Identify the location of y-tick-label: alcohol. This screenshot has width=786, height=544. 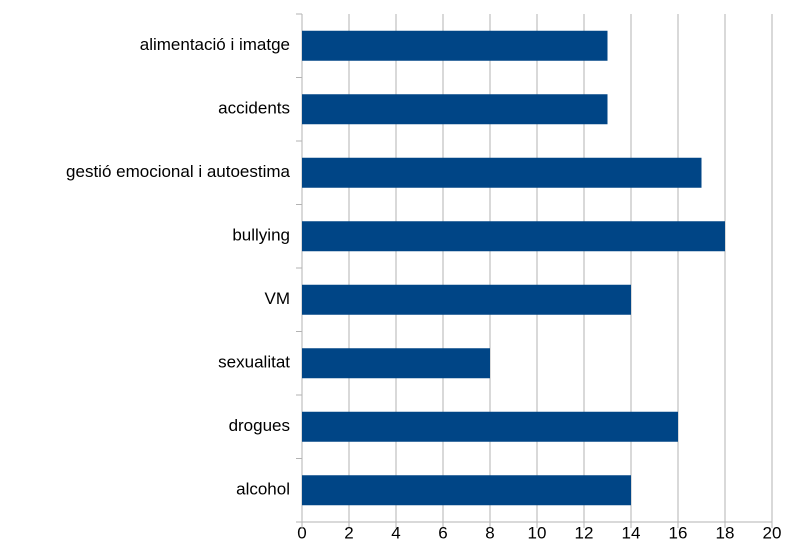
(263, 489).